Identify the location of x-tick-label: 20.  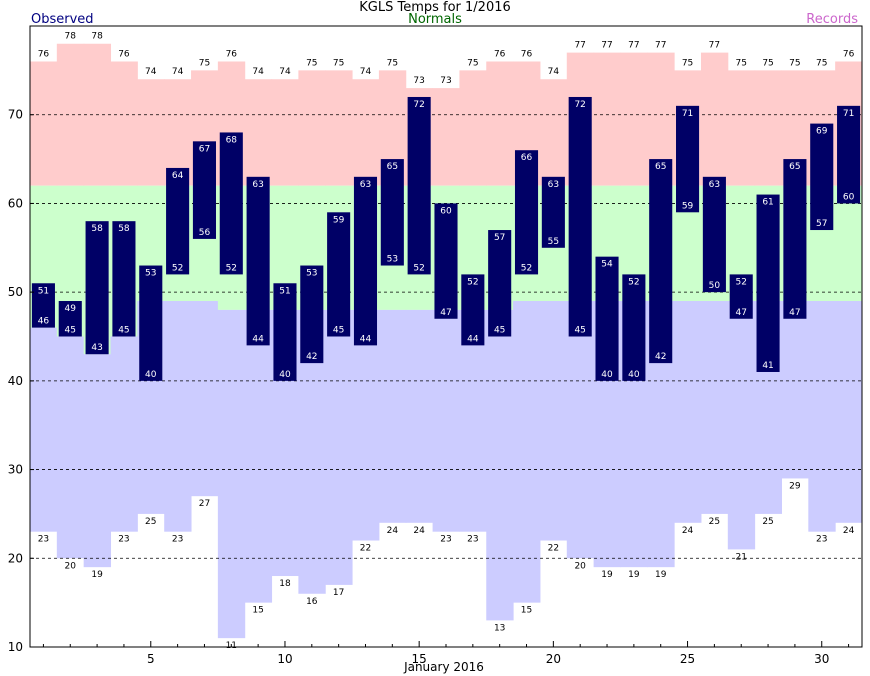
(553, 659).